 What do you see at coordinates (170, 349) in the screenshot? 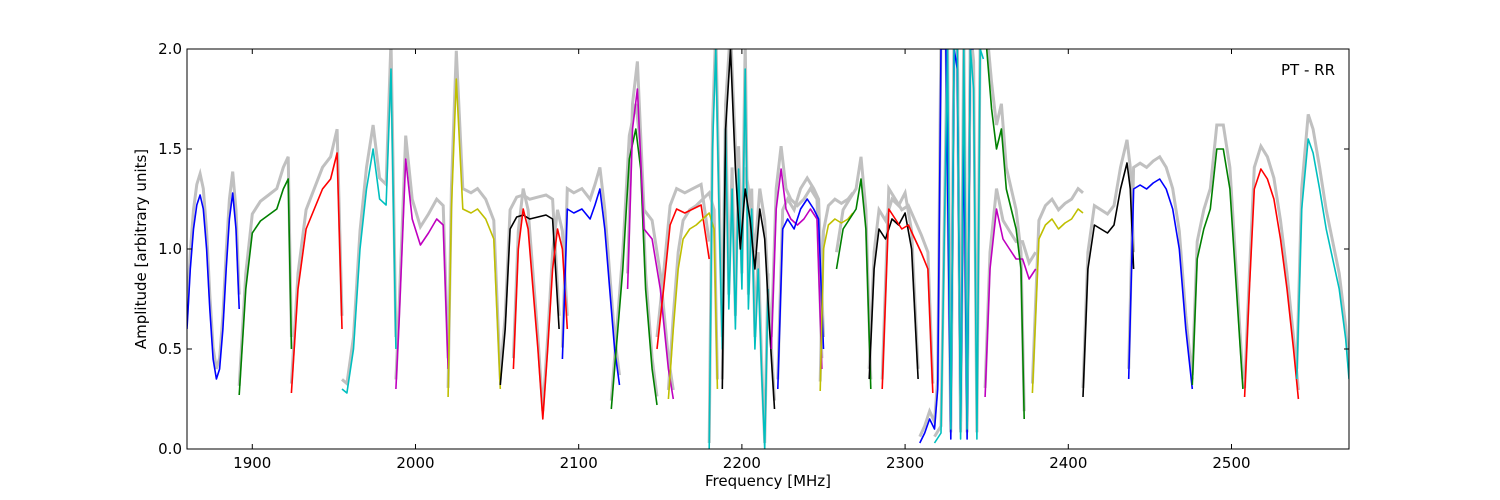
I see `y-tick-label: 0.5` at bounding box center [170, 349].